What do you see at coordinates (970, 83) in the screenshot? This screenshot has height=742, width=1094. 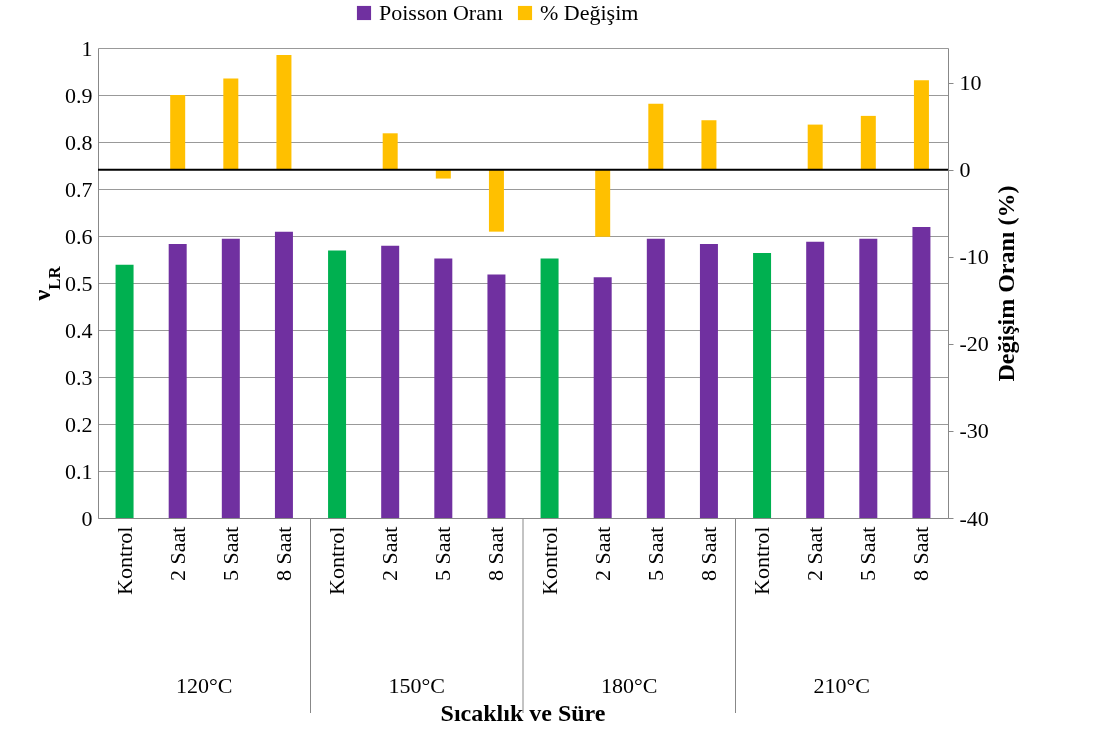 I see `y2-tick-label: 10` at bounding box center [970, 83].